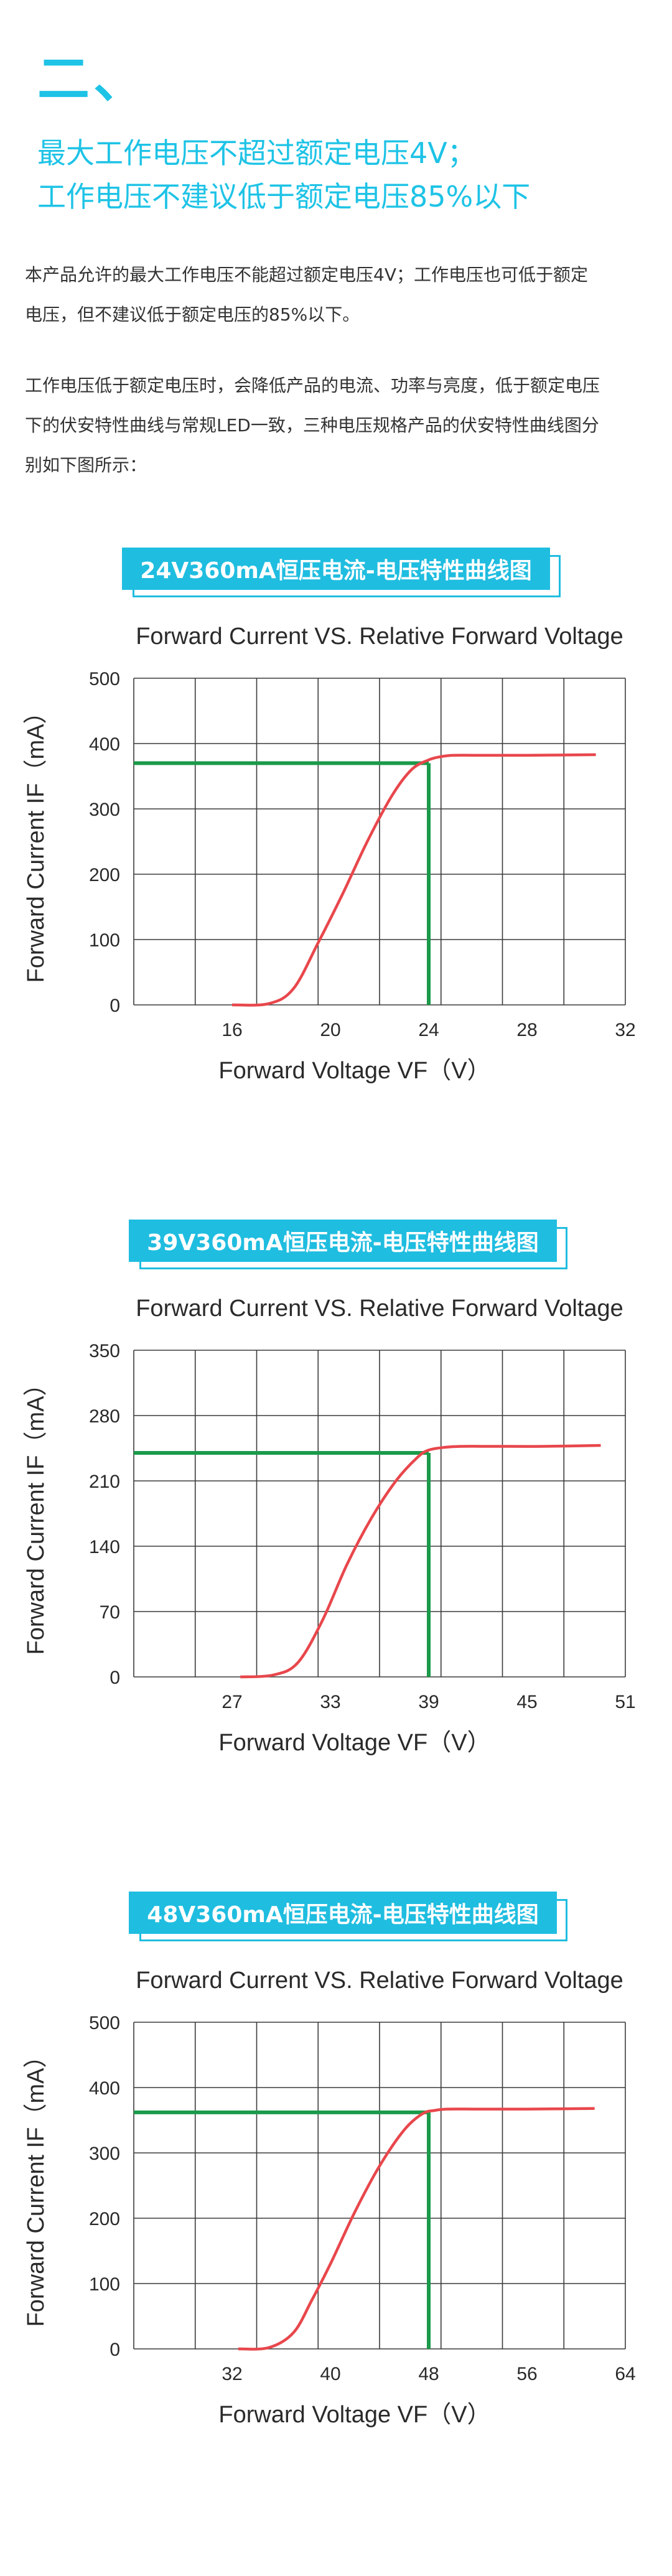 The image size is (672, 2576). Describe the element at coordinates (330, 1702) in the screenshot. I see `x-tick-label: 33` at that location.